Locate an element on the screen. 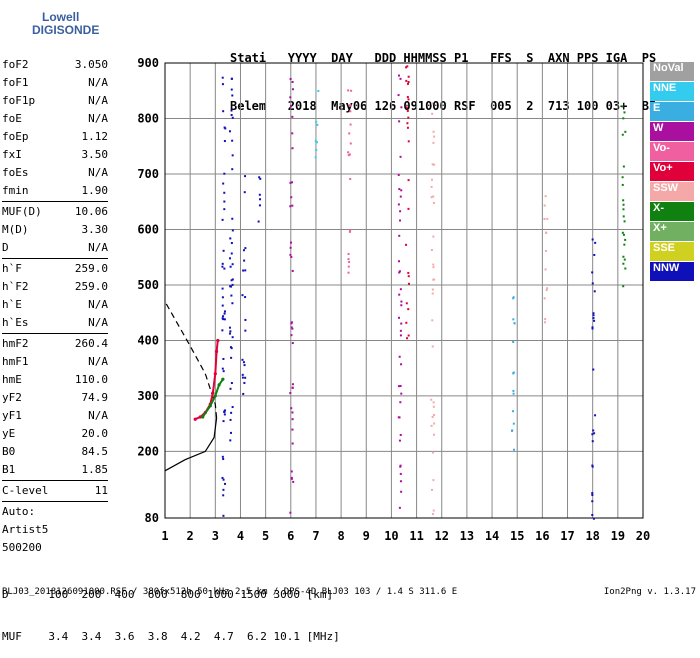  param-key: Artist5 is located at coordinates (25, 529).